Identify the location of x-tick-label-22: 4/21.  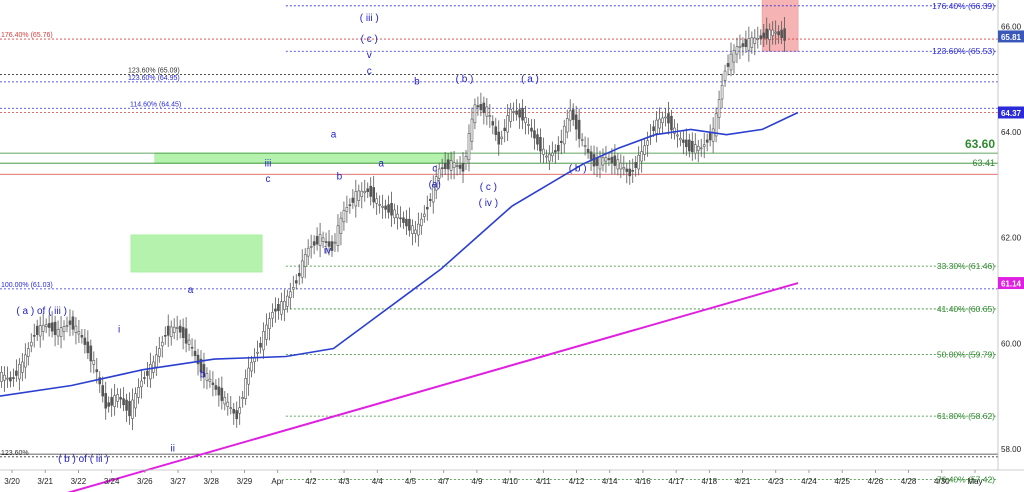
(743, 481).